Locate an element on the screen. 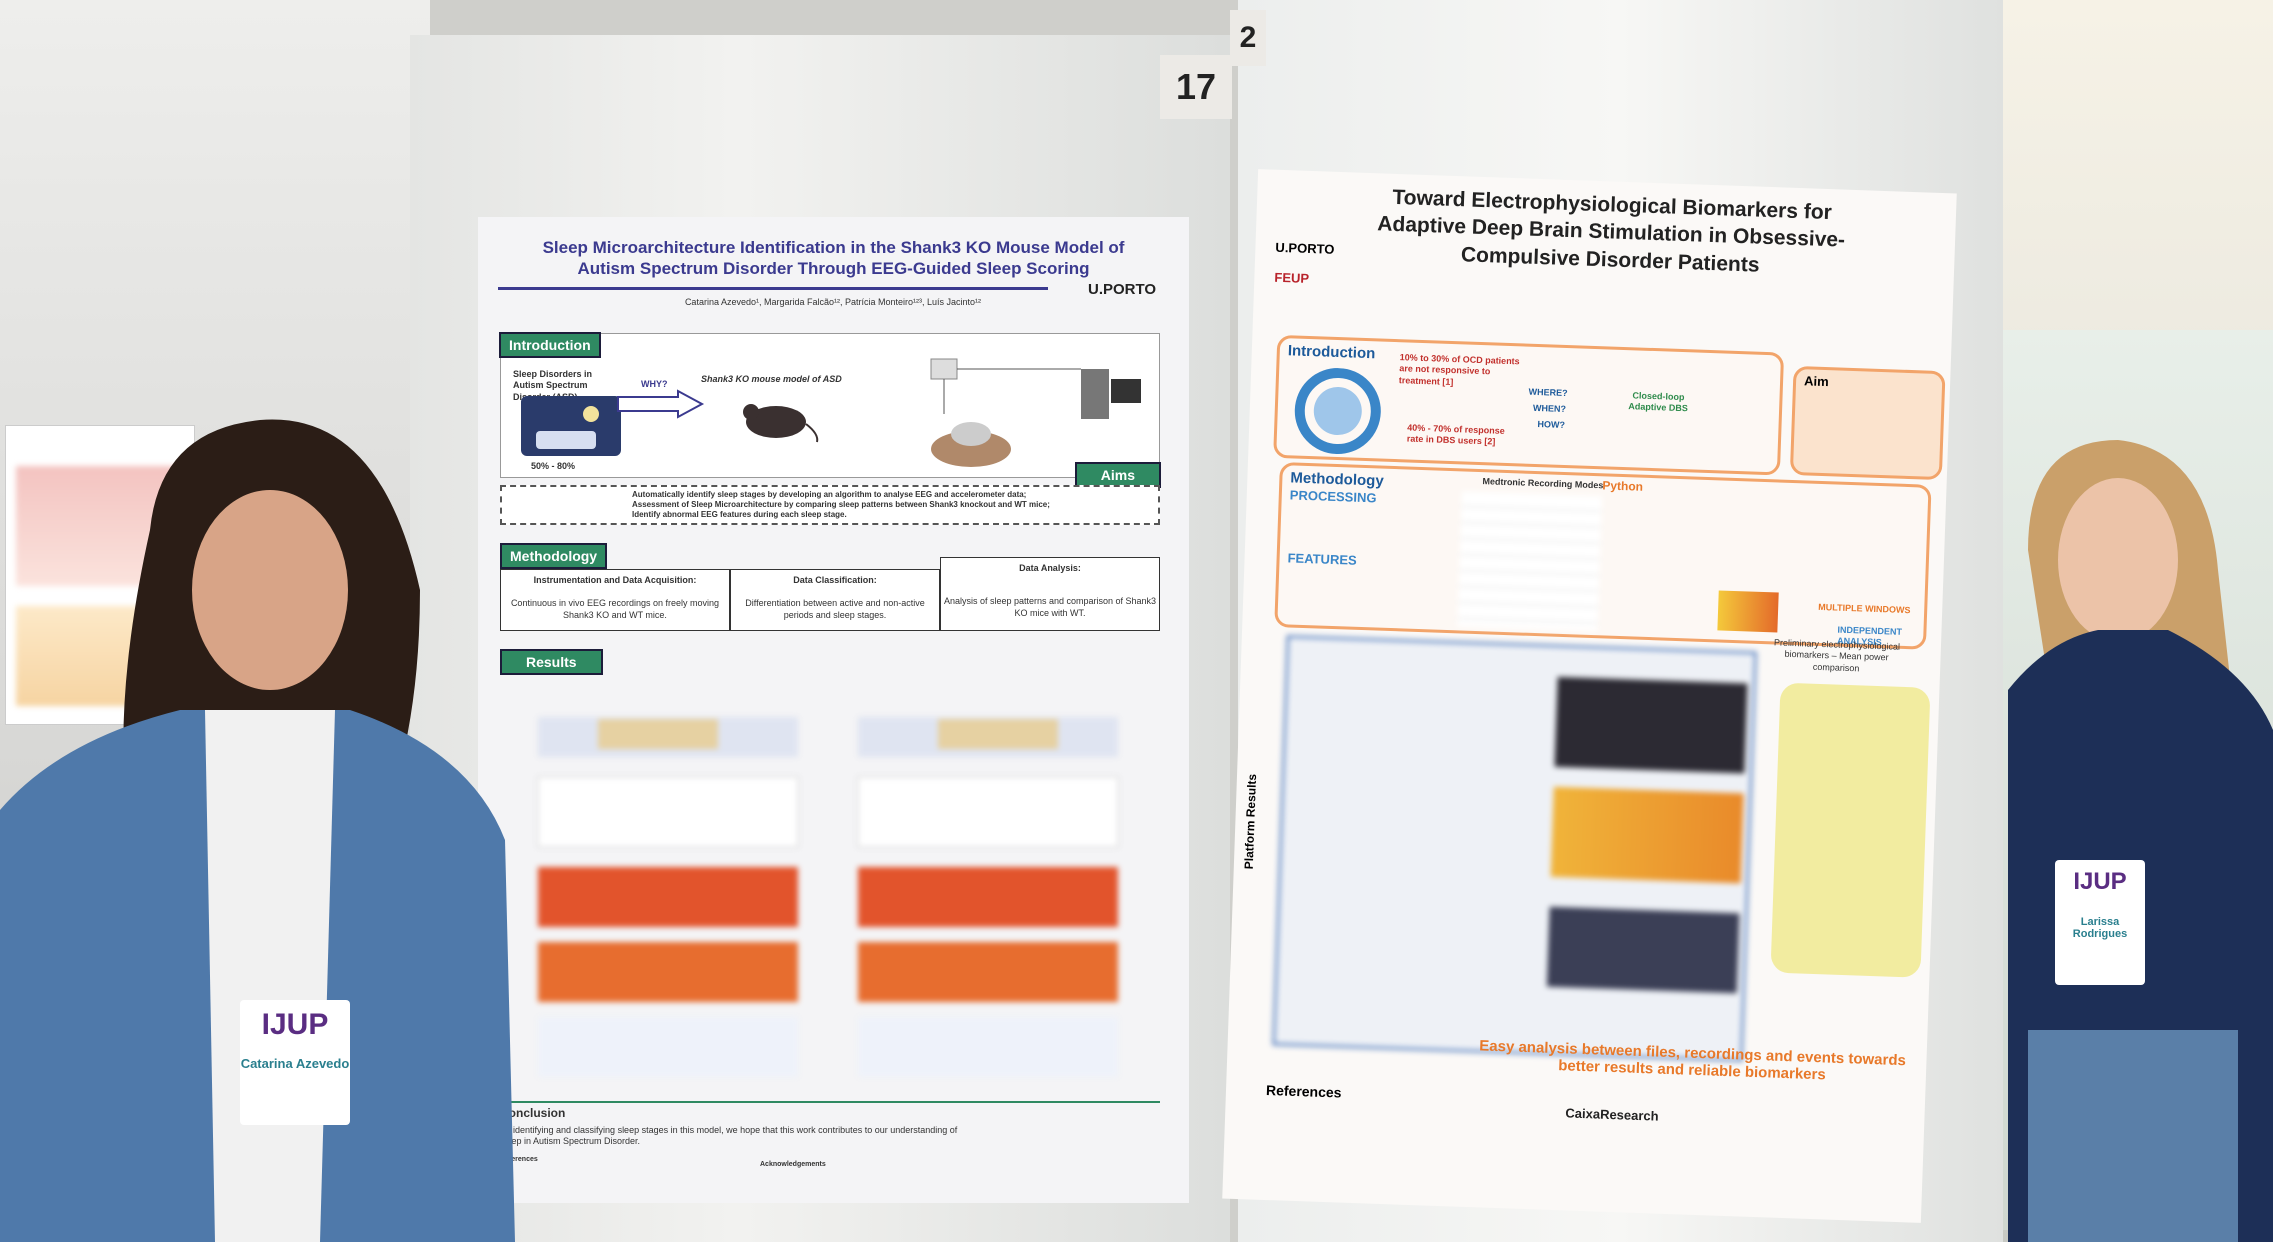 Image resolution: width=2273 pixels, height=1242 pixels. ocd-diagram is located at coordinates (1337, 411).